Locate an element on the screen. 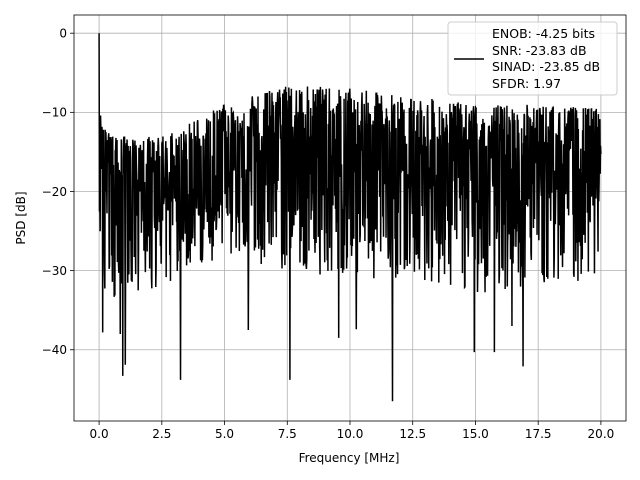 The image size is (640, 480). y-tick-label: −20 is located at coordinates (54, 192).